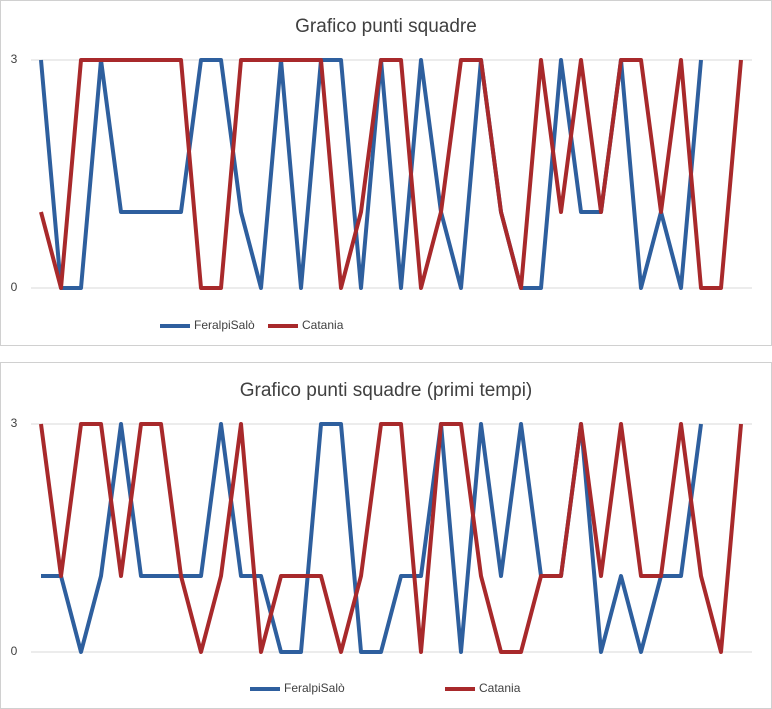  Describe the element at coordinates (386, 390) in the screenshot. I see `chart-title: Grafico punti squadre (primi tempi)` at that location.